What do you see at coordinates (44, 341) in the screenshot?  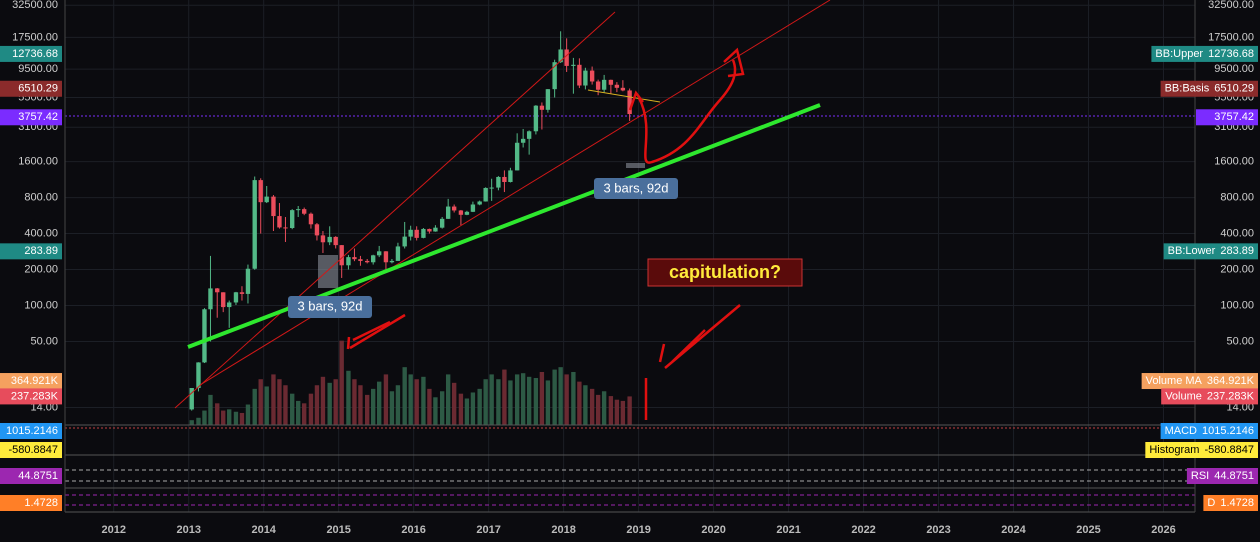 I see `y-tick-label: 50.00` at bounding box center [44, 341].